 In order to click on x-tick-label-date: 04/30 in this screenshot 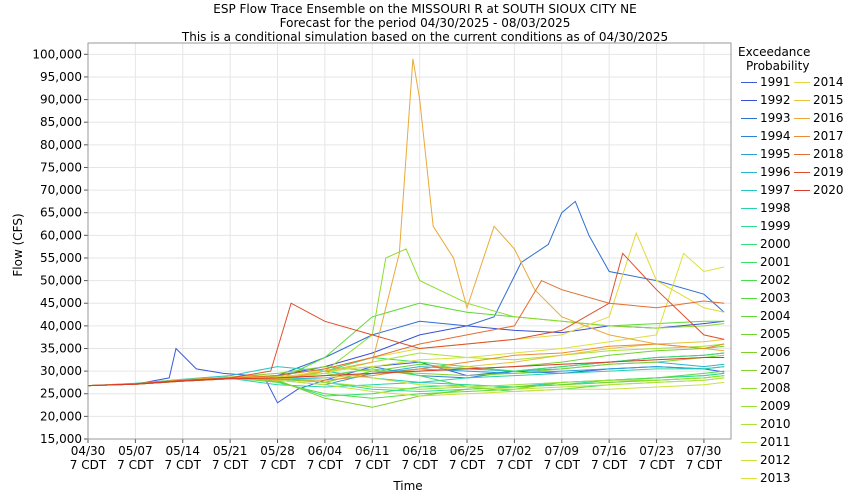, I will do `click(88, 451)`.